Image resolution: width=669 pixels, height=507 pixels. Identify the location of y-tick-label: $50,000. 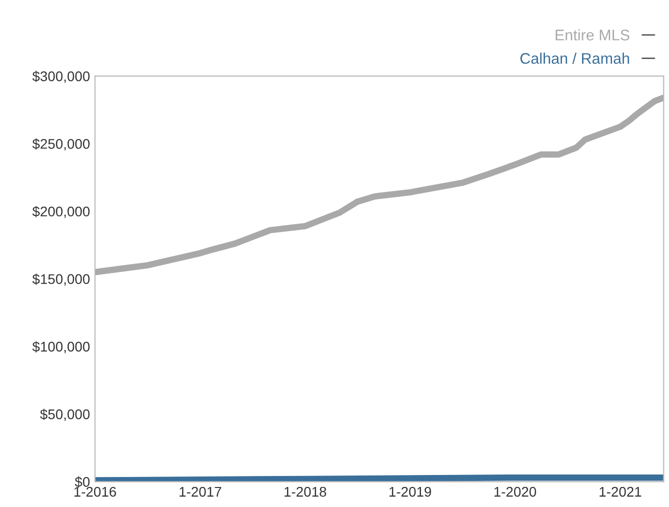
(65, 414).